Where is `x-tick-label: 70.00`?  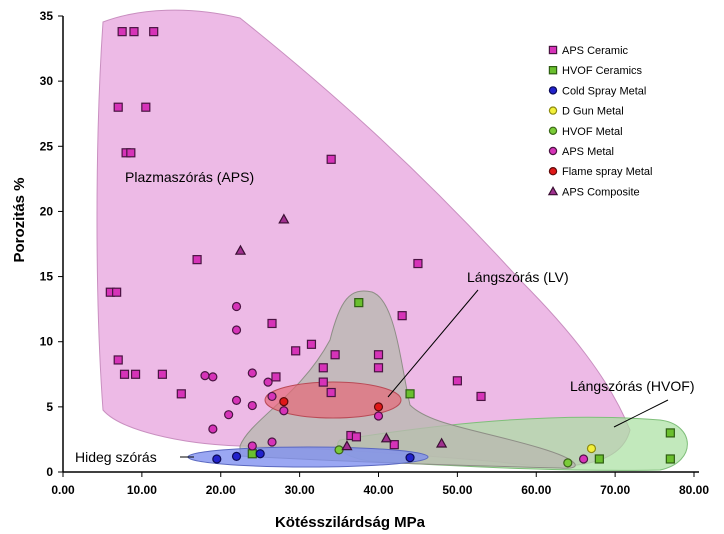
x-tick-label: 70.00 is located at coordinates (615, 490).